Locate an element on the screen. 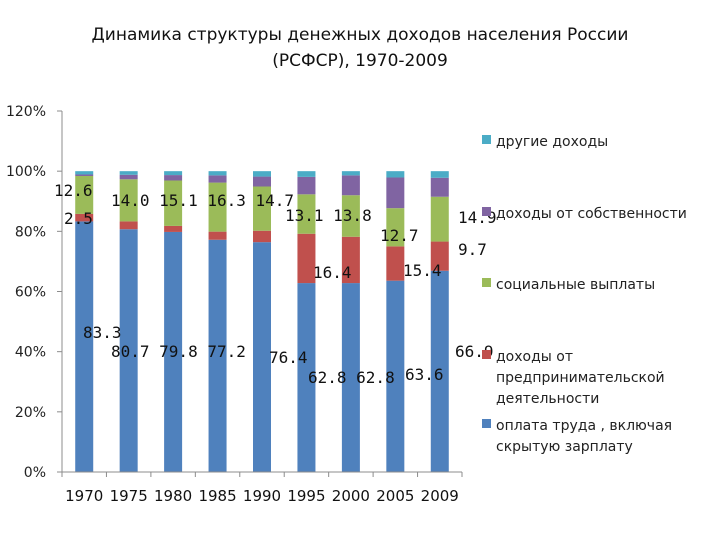 The height and width of the screenshot is (540, 720). legend-label: скрытую зарплату is located at coordinates (564, 447).